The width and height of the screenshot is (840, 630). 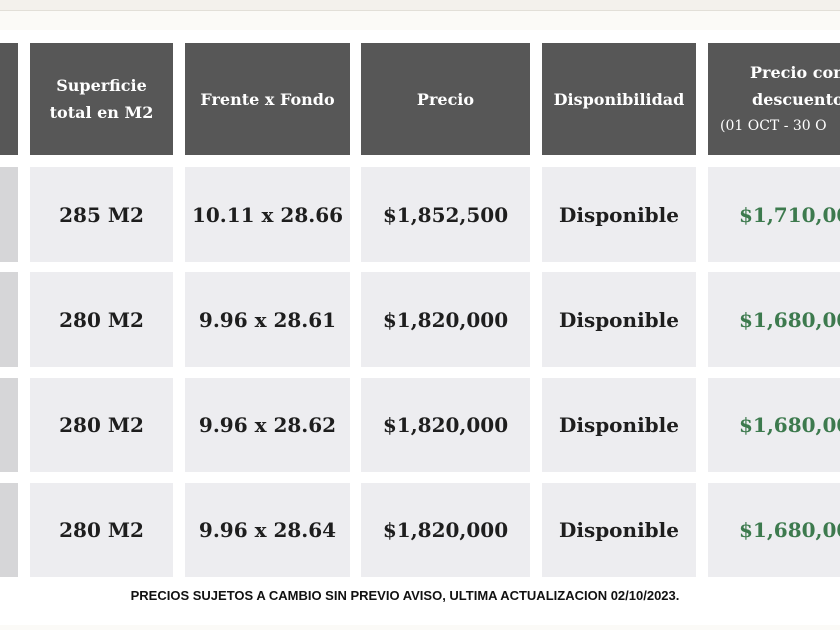 I want to click on header-cell: Precio con descuento (01 OCT - 30 O, so click(x=774, y=99).